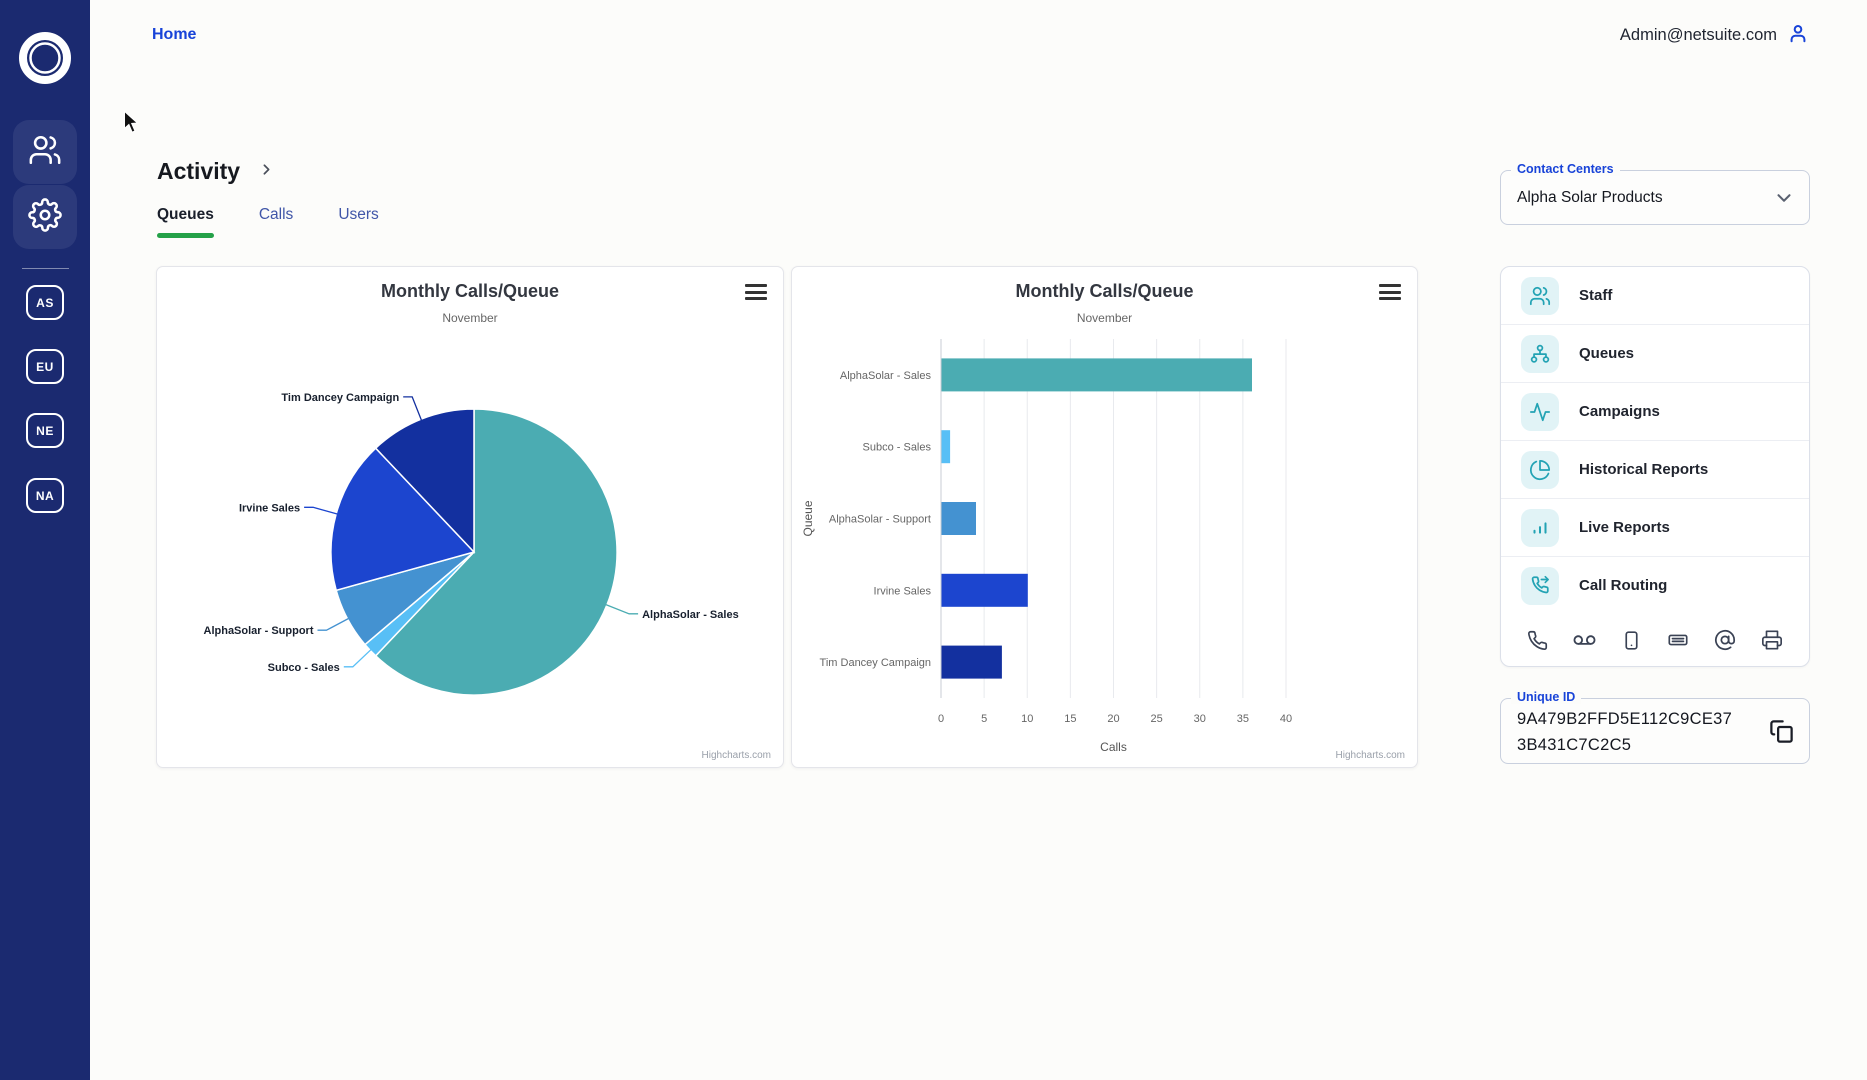 This screenshot has width=1867, height=1080. Describe the element at coordinates (808, 518) in the screenshot. I see `svg-text: Queue` at that location.